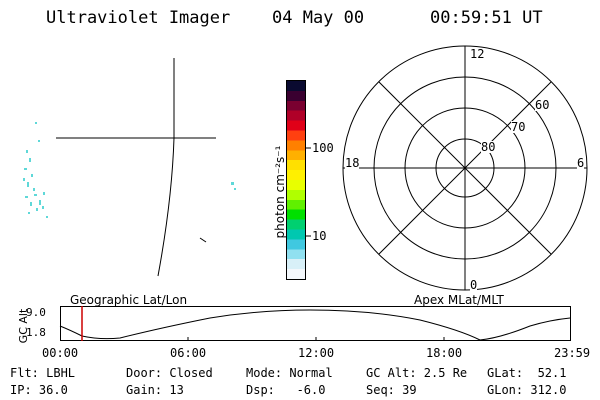 This screenshot has height=400, width=600. What do you see at coordinates (319, 236) in the screenshot?
I see `colorbar-tick-10: 10` at bounding box center [319, 236].